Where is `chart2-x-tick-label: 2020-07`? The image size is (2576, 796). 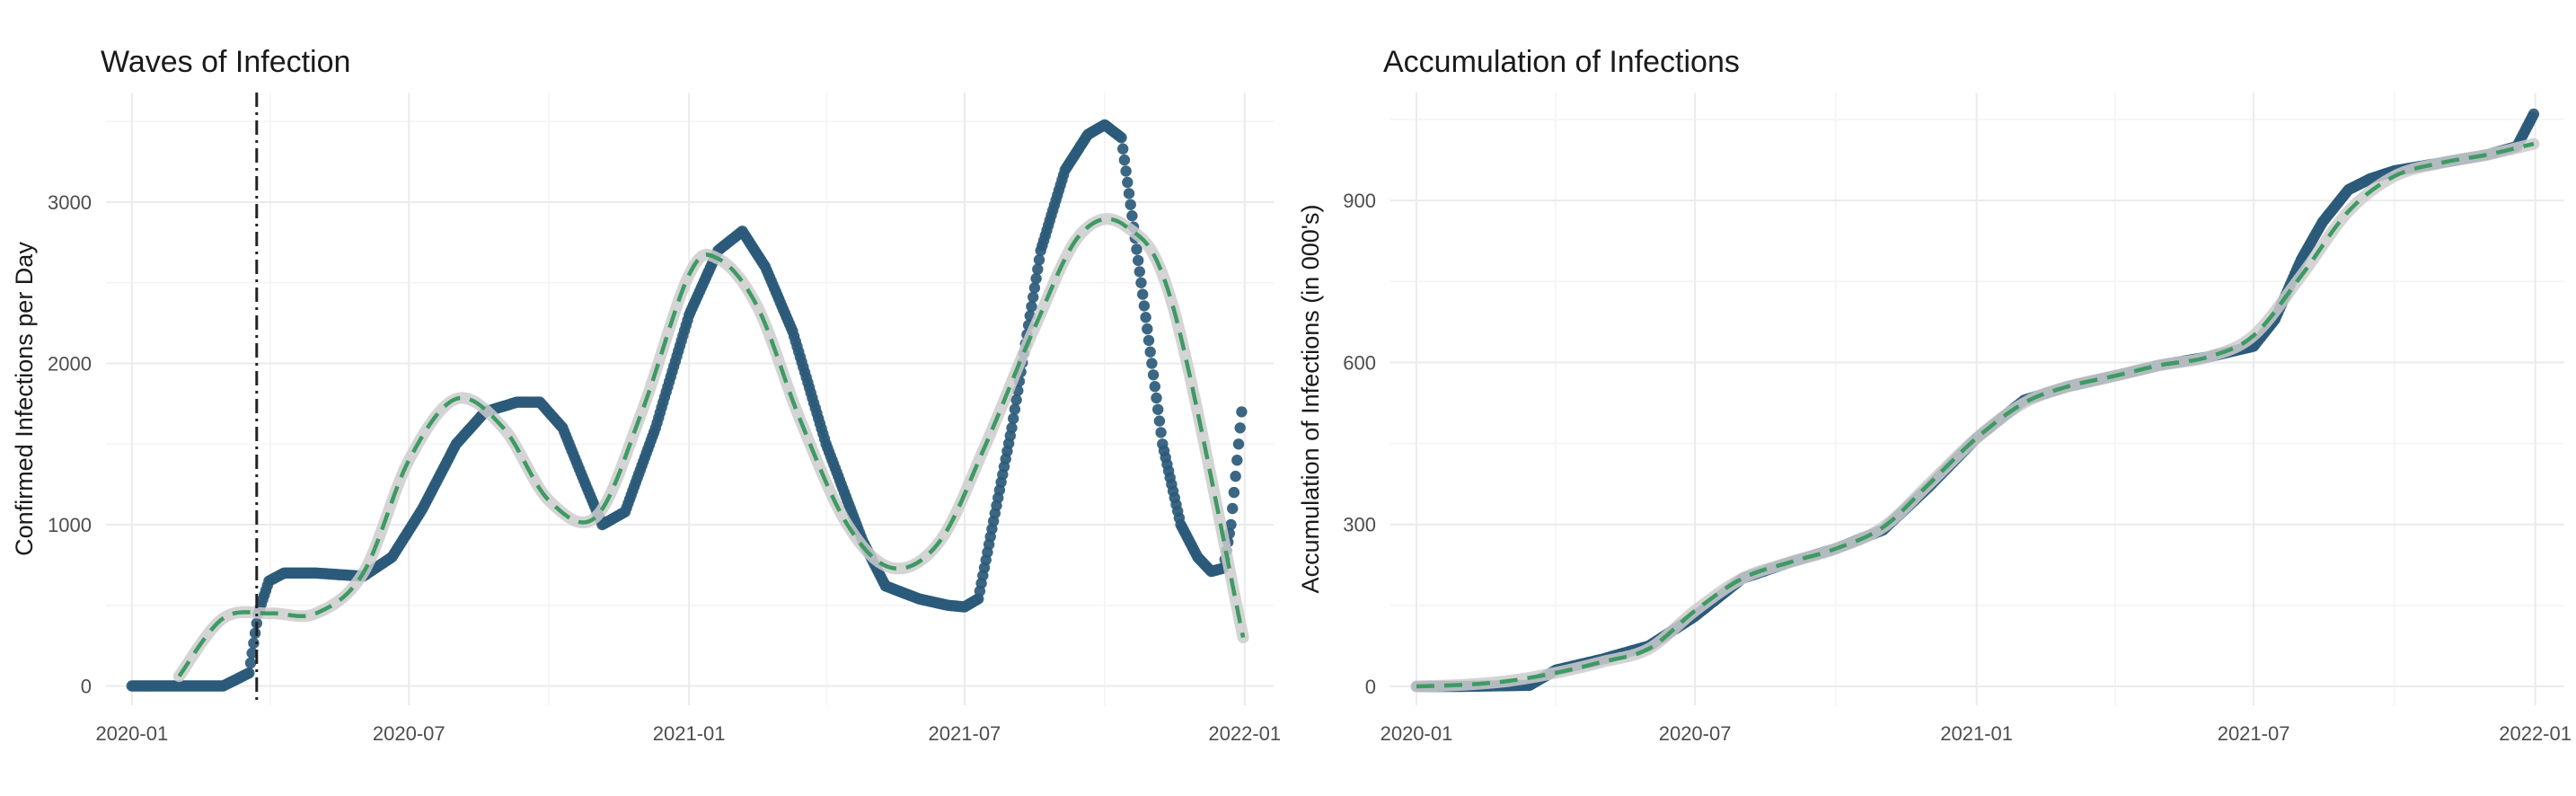 chart2-x-tick-label: 2020-07 is located at coordinates (1695, 733).